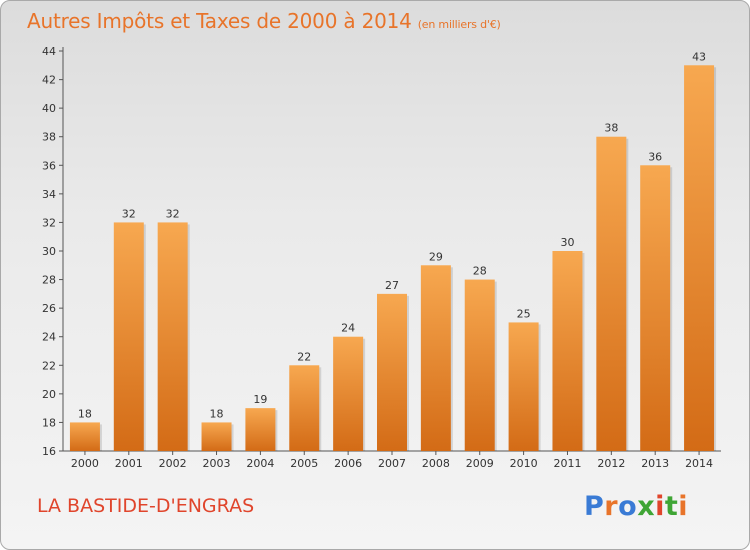 The width and height of the screenshot is (750, 550). What do you see at coordinates (49, 337) in the screenshot?
I see `y-tick-label: 24` at bounding box center [49, 337].